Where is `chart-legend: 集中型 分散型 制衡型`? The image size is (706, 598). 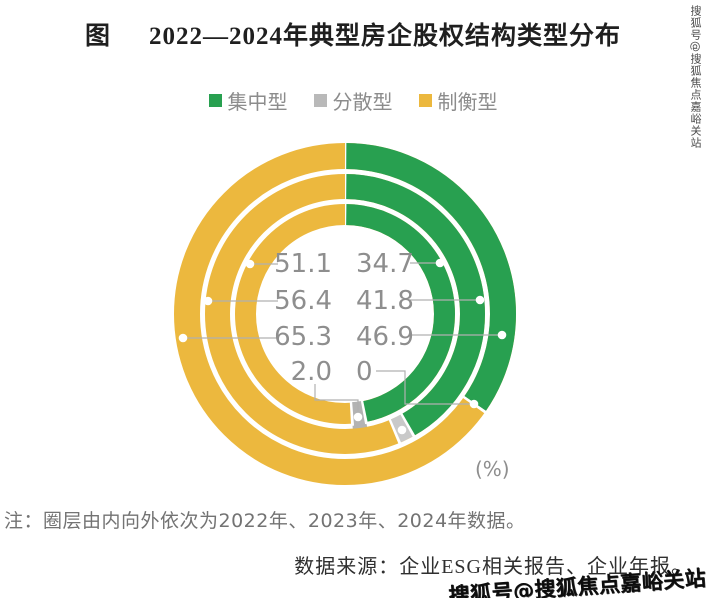 chart-legend: 集中型 分散型 制衡型 is located at coordinates (353, 100).